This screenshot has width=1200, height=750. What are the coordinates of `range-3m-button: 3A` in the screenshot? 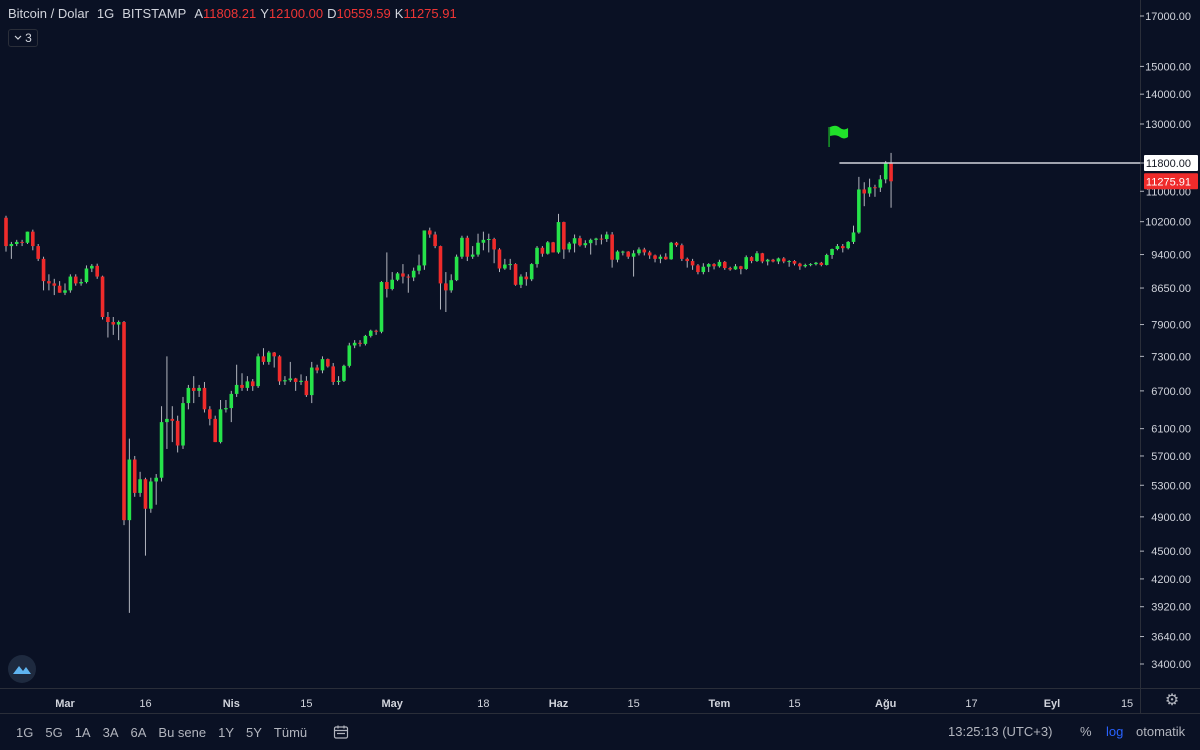 It's located at (110, 732).